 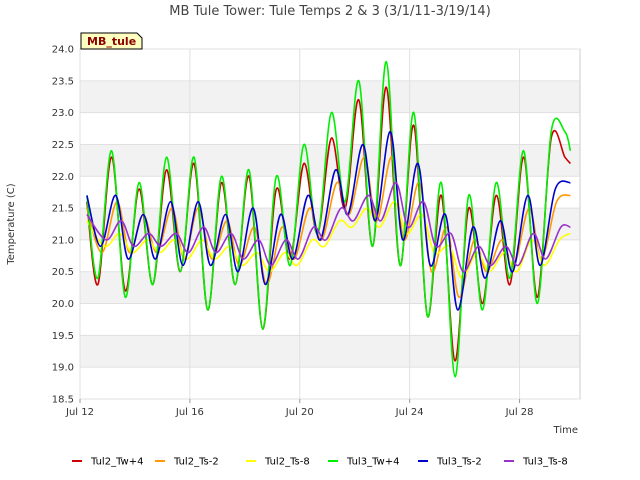 What do you see at coordinates (409, 412) in the screenshot?
I see `x-tick-label: Jul 24` at bounding box center [409, 412].